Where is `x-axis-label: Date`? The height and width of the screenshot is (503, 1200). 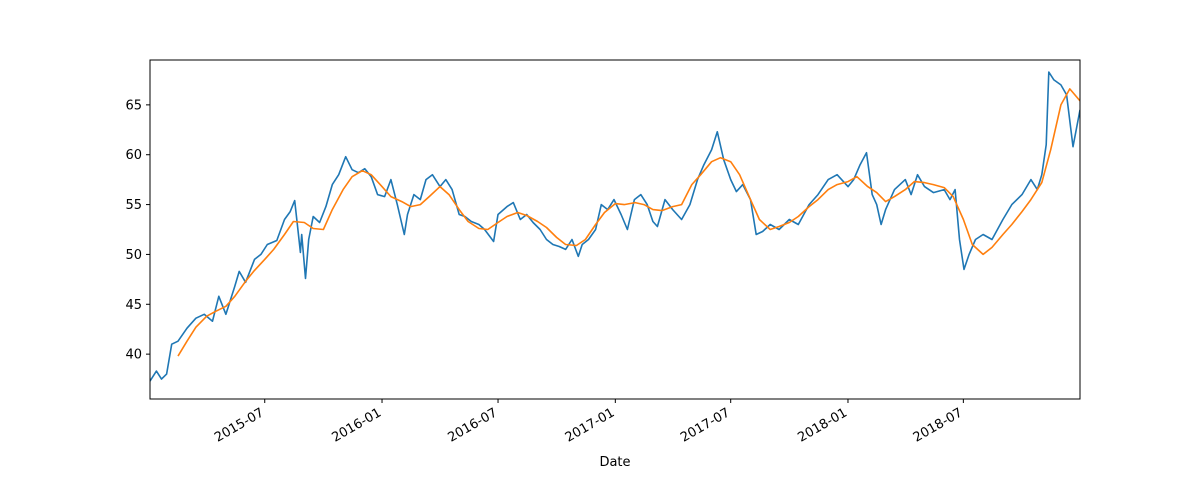 x-axis-label: Date is located at coordinates (614, 462).